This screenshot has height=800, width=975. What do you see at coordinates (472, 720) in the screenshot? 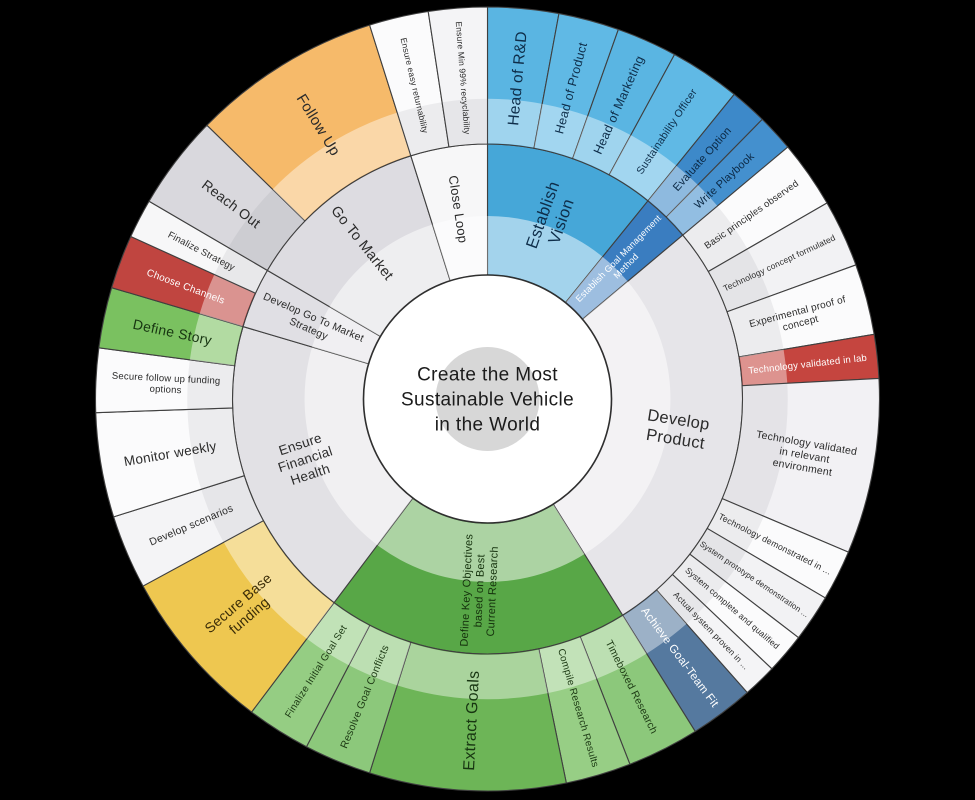
I see `label-extract-goals: Extract Goals` at bounding box center [472, 720].